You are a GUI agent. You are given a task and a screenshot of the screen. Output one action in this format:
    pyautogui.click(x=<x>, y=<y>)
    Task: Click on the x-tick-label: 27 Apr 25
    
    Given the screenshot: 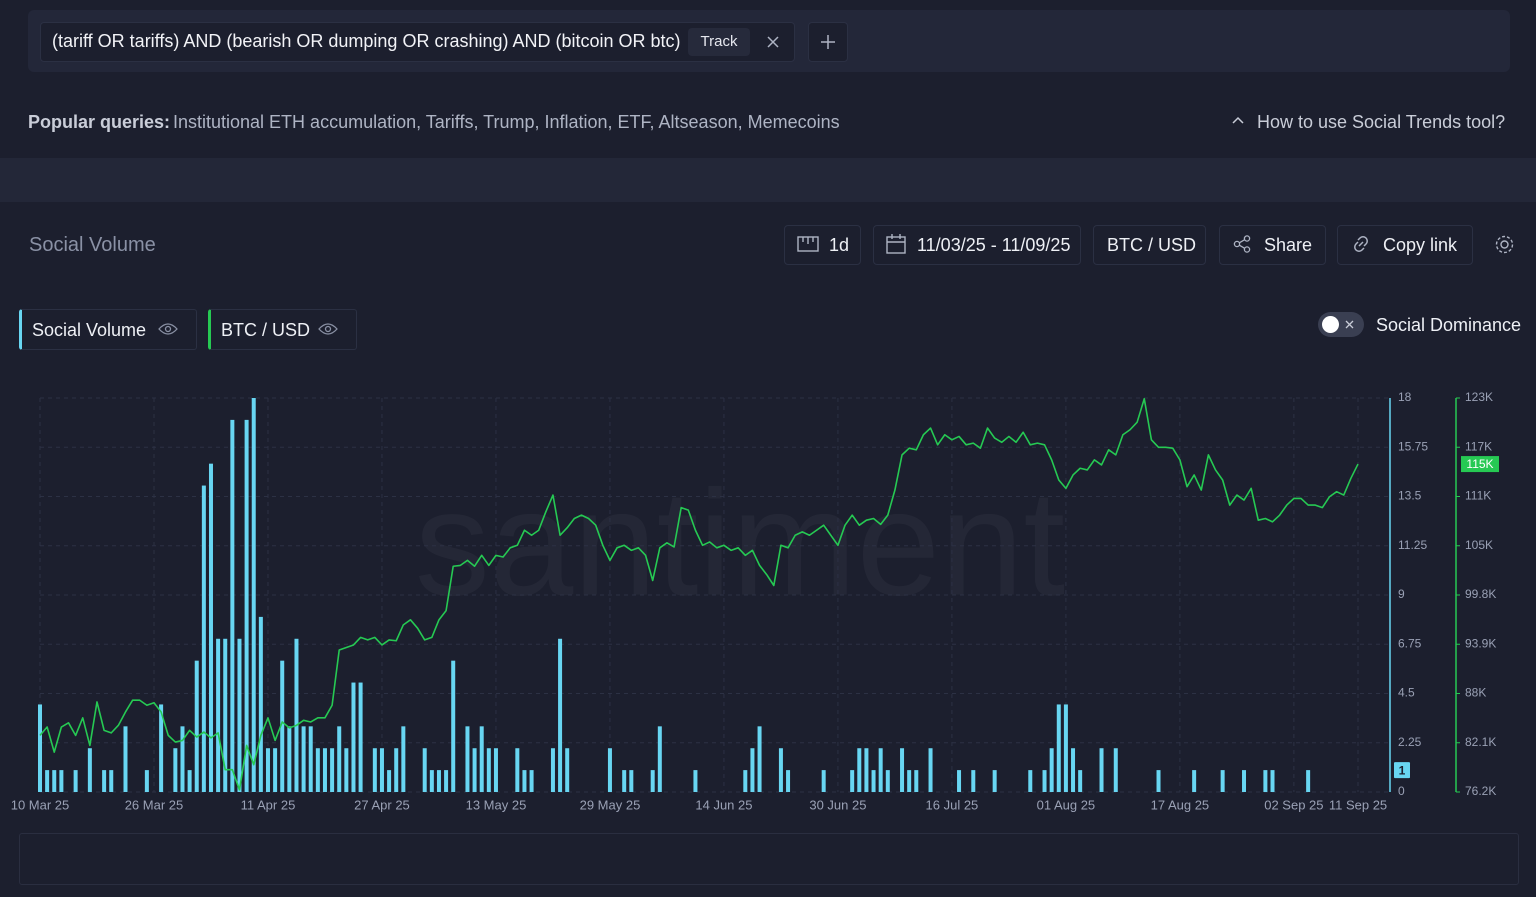 What is the action you would take?
    pyautogui.click(x=382, y=804)
    